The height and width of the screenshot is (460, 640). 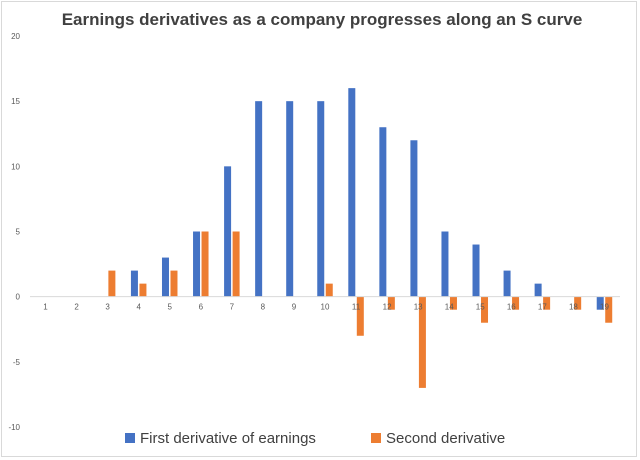 What do you see at coordinates (294, 307) in the screenshot?
I see `x-tick-label: 9` at bounding box center [294, 307].